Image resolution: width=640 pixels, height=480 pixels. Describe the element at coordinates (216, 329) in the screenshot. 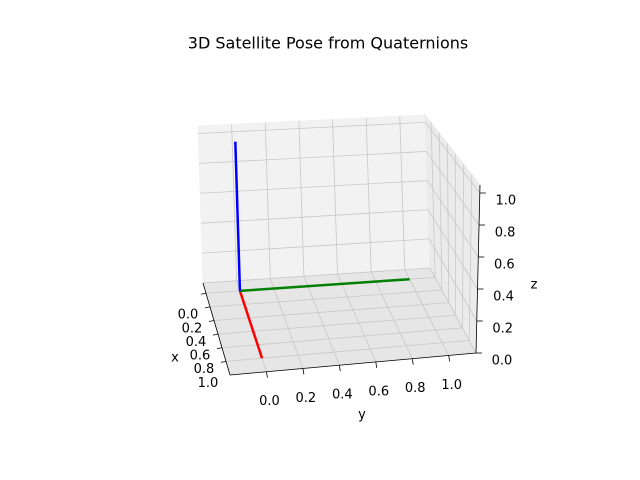

I see `x-axis-line` at that location.